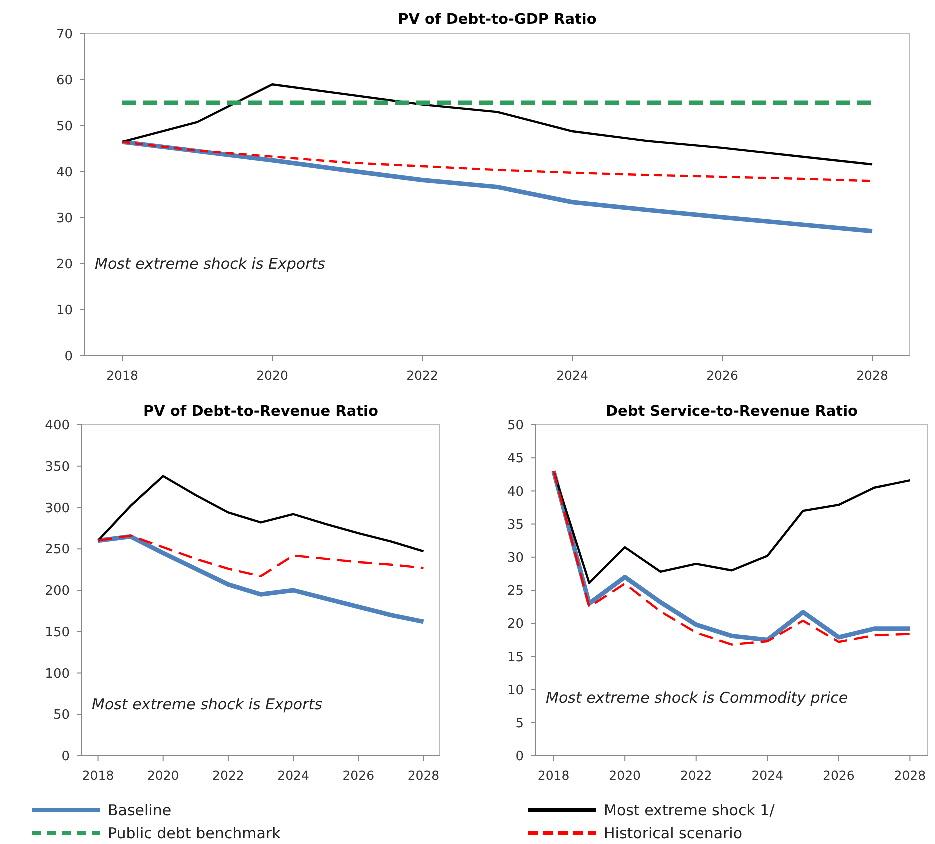 The image size is (935, 844). Describe the element at coordinates (57, 674) in the screenshot. I see `y-tick-label: 100` at that location.